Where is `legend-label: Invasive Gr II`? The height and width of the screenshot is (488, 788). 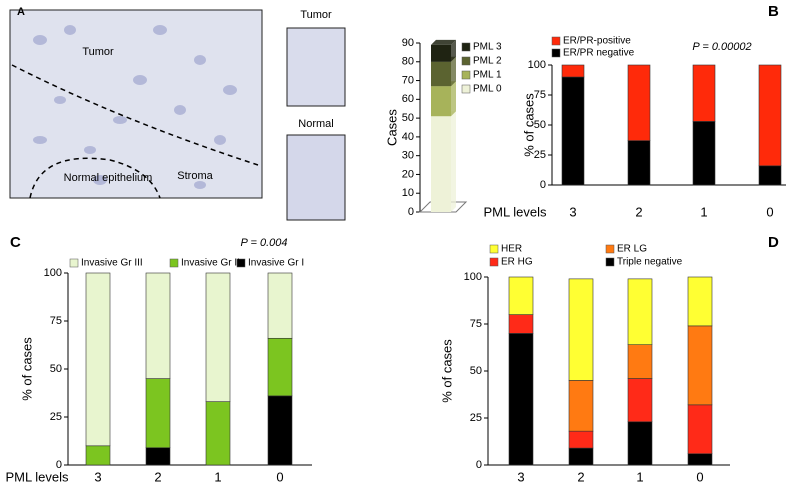 legend-label: Invasive Gr II is located at coordinates (210, 263).